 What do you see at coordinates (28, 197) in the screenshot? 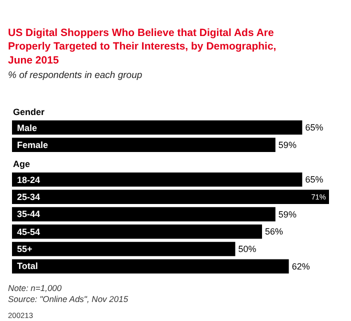
I see `y-tick-label: 25-34` at bounding box center [28, 197].